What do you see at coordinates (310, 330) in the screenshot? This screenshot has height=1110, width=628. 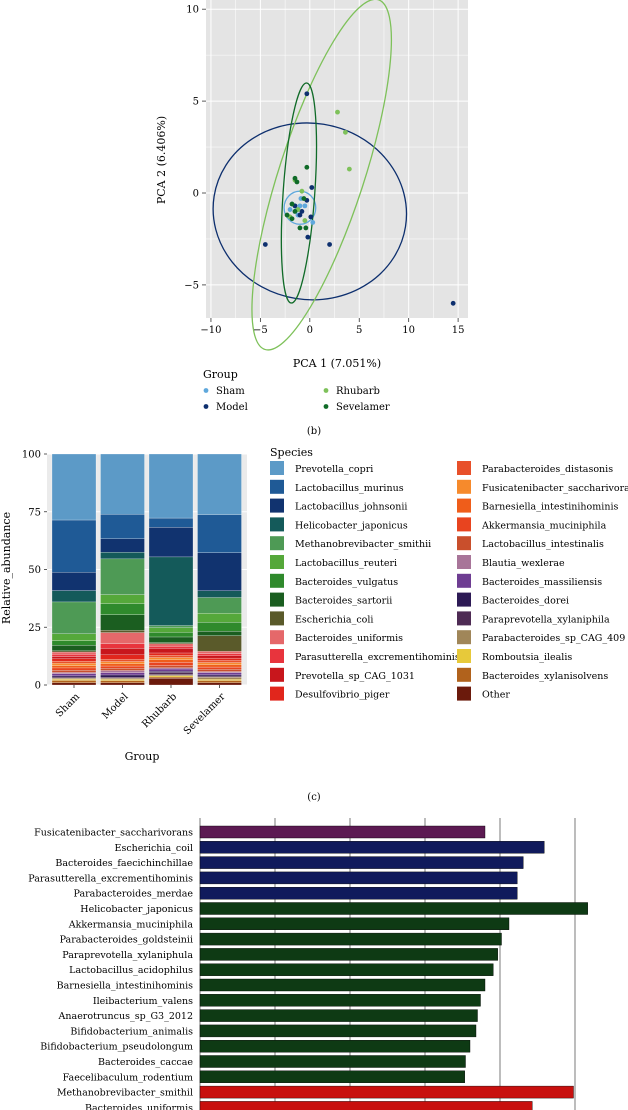 I see `pca-x-tick-label: 0` at bounding box center [310, 330].